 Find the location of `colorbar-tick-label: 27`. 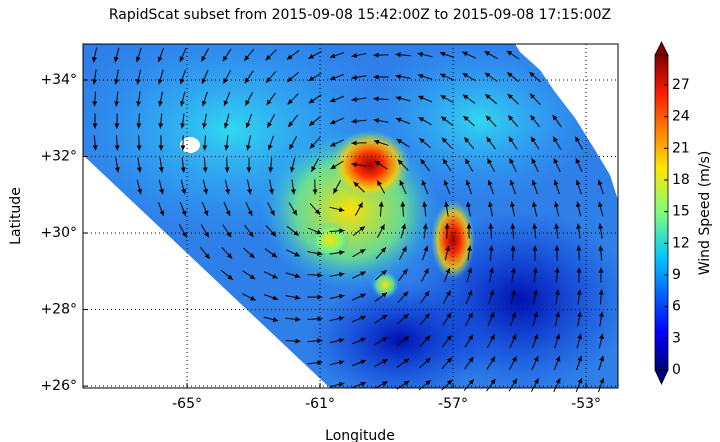

colorbar-tick-label: 27 is located at coordinates (681, 85).